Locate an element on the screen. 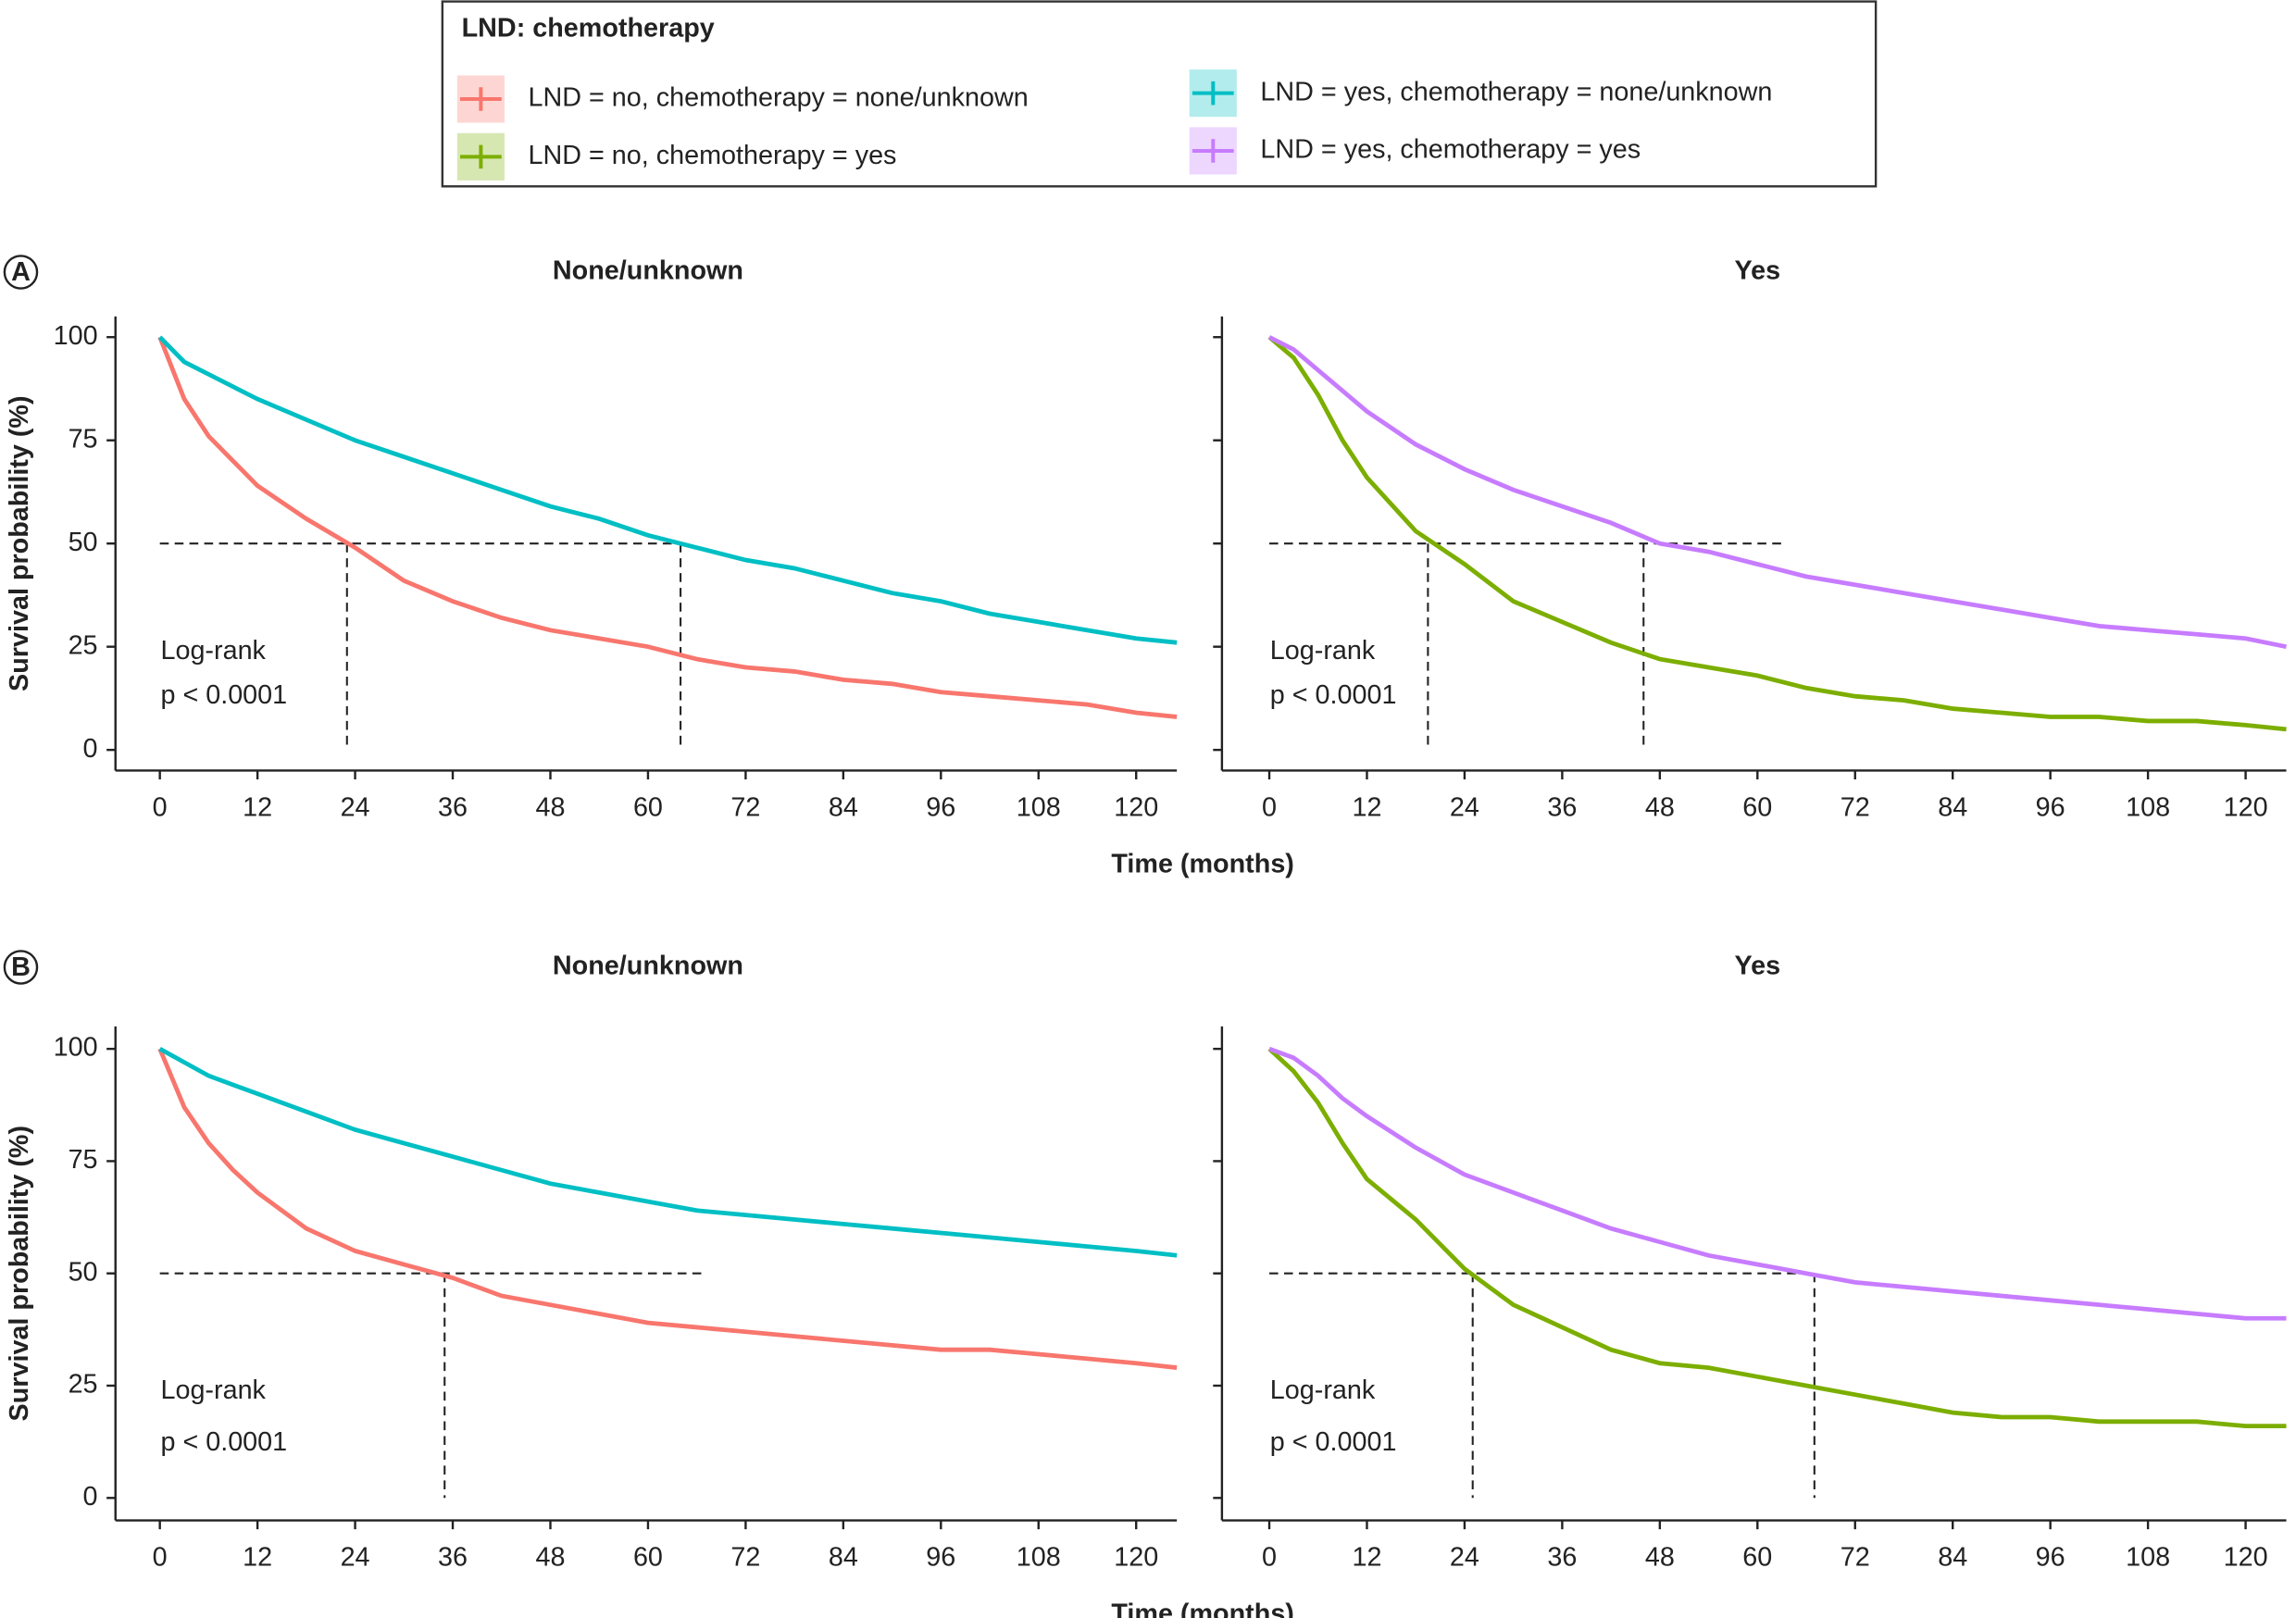 This screenshot has height=1618, width=2296. panel-label: B is located at coordinates (21, 967).